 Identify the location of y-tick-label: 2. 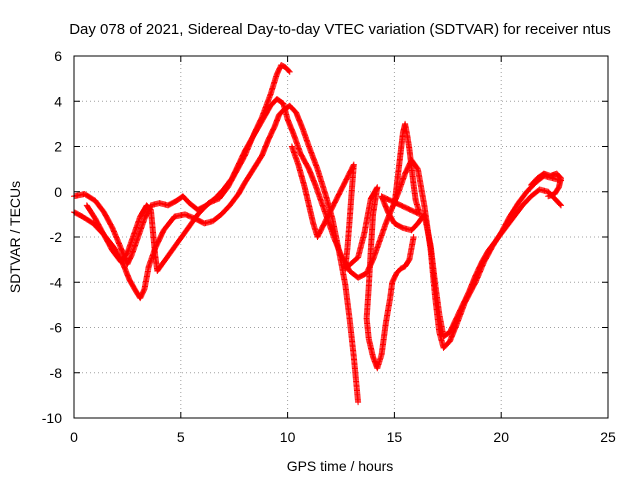
(58, 147).